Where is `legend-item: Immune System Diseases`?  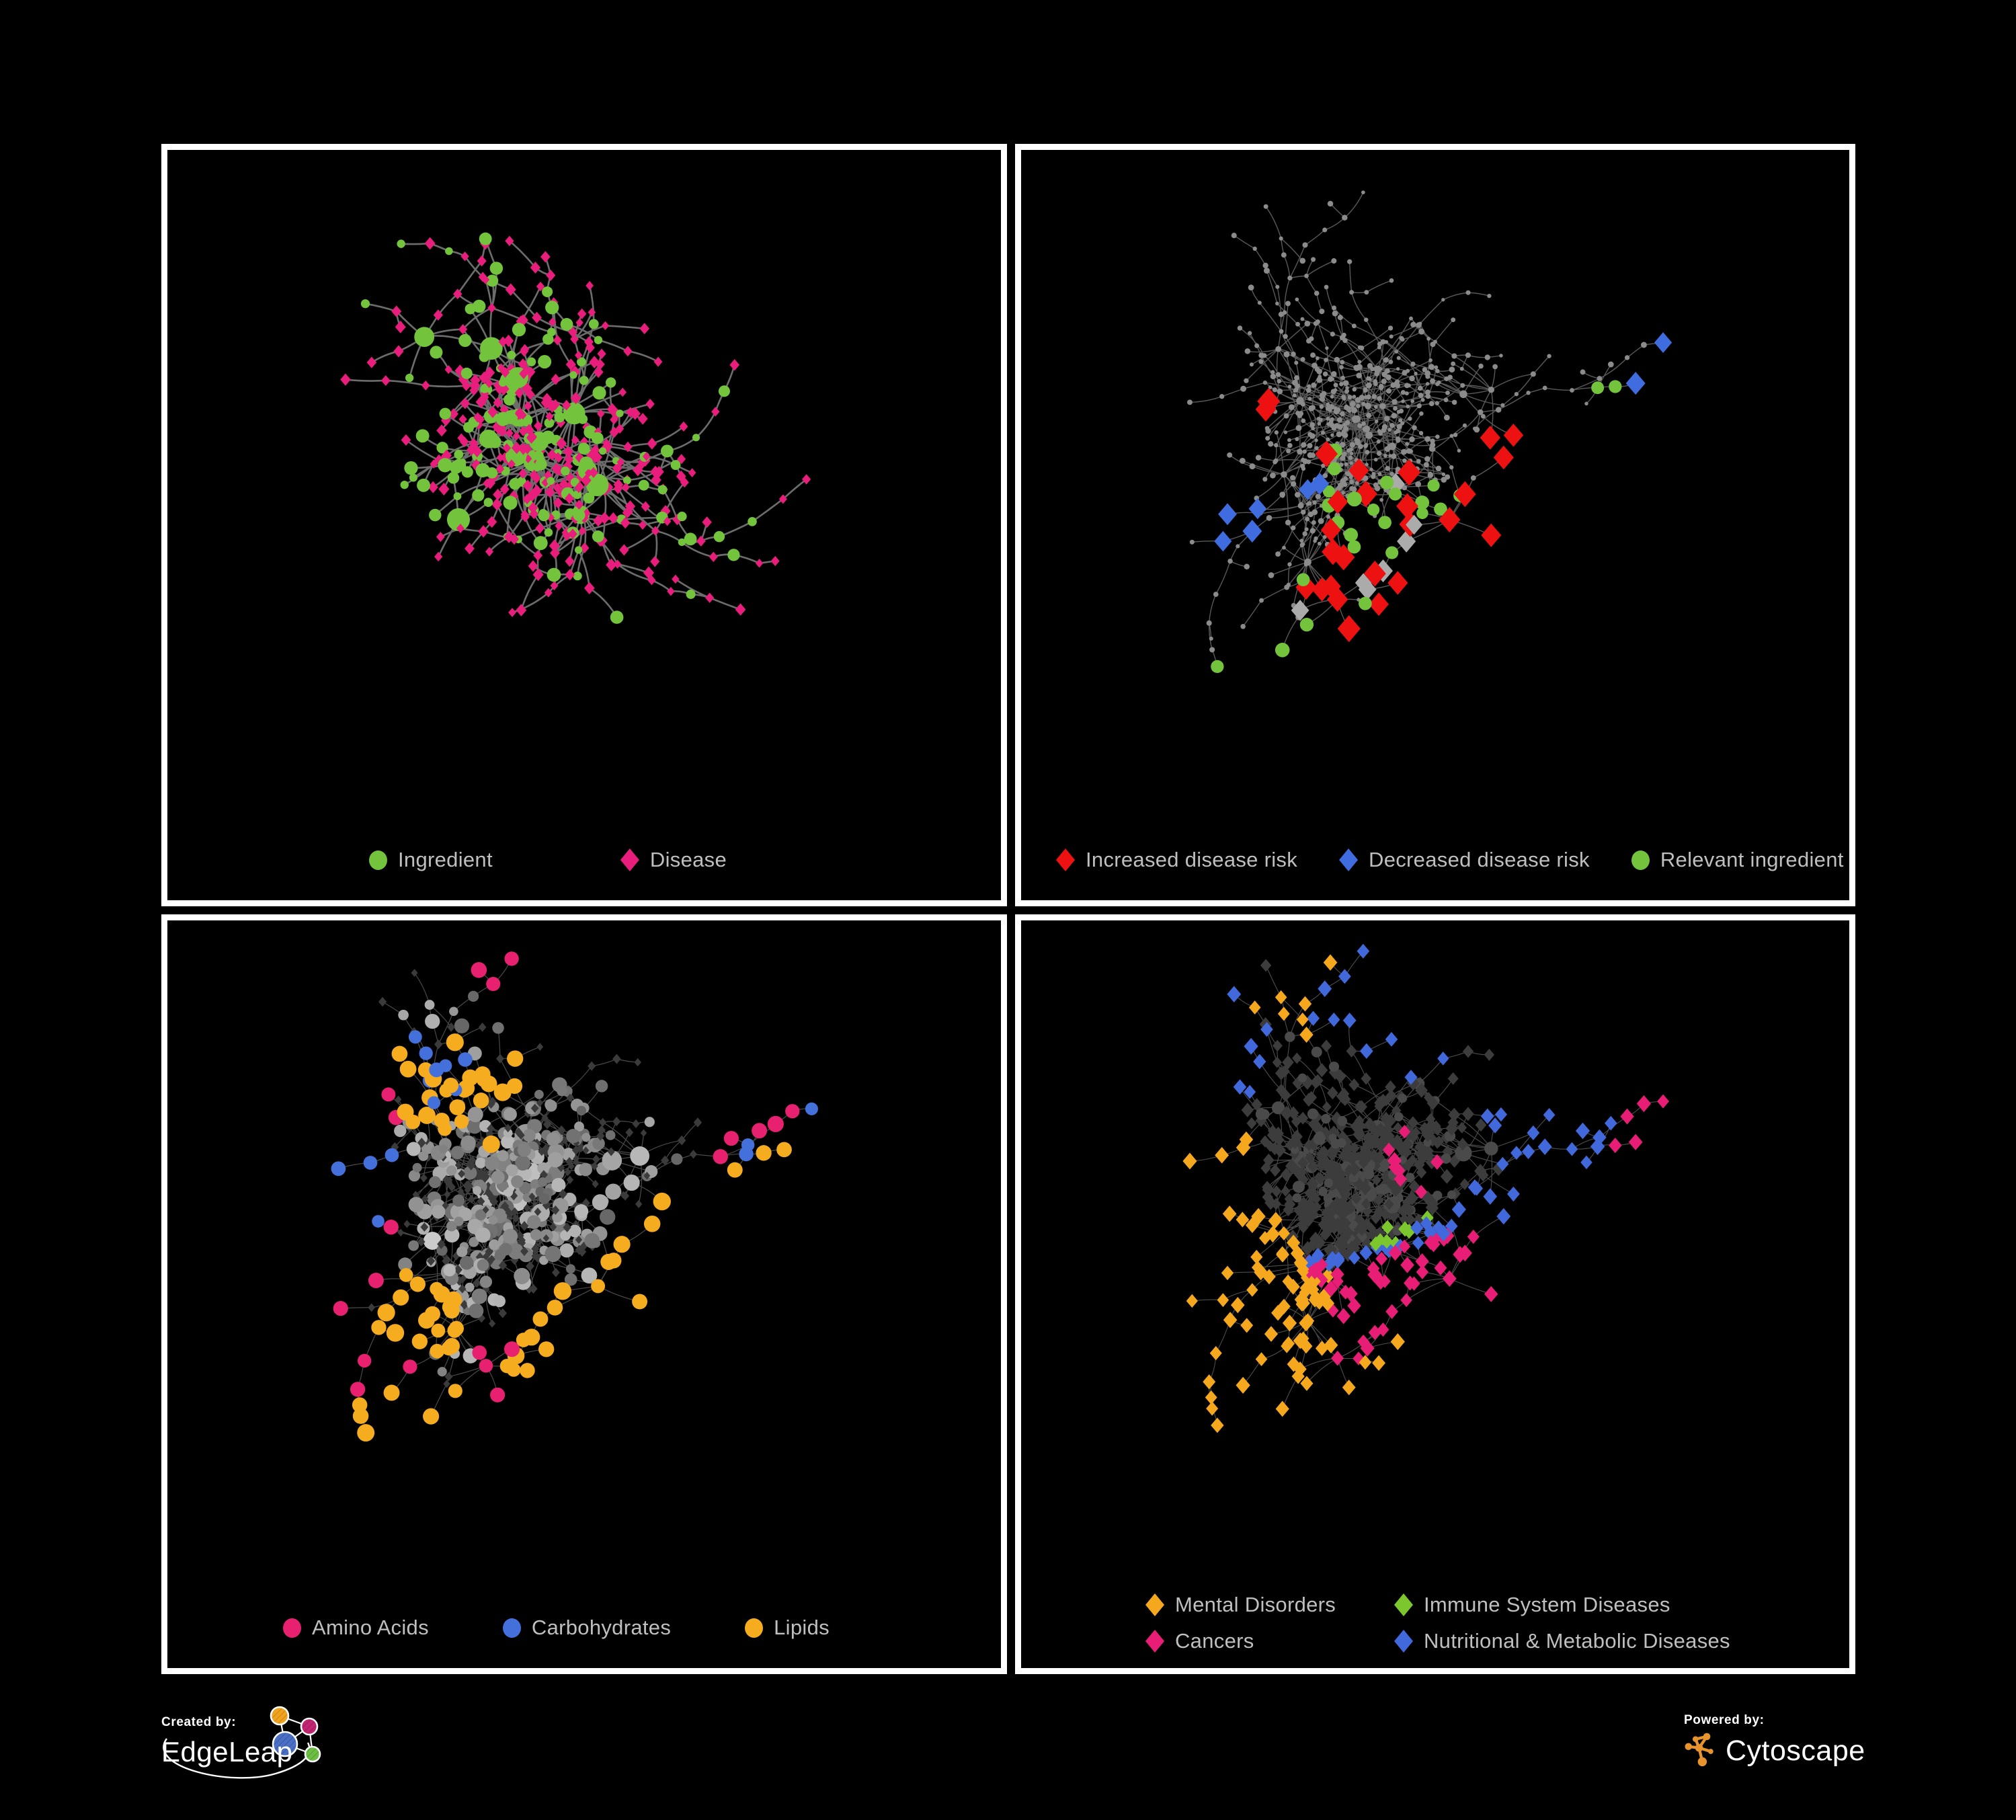
legend-item: Immune System Diseases is located at coordinates (1562, 1605).